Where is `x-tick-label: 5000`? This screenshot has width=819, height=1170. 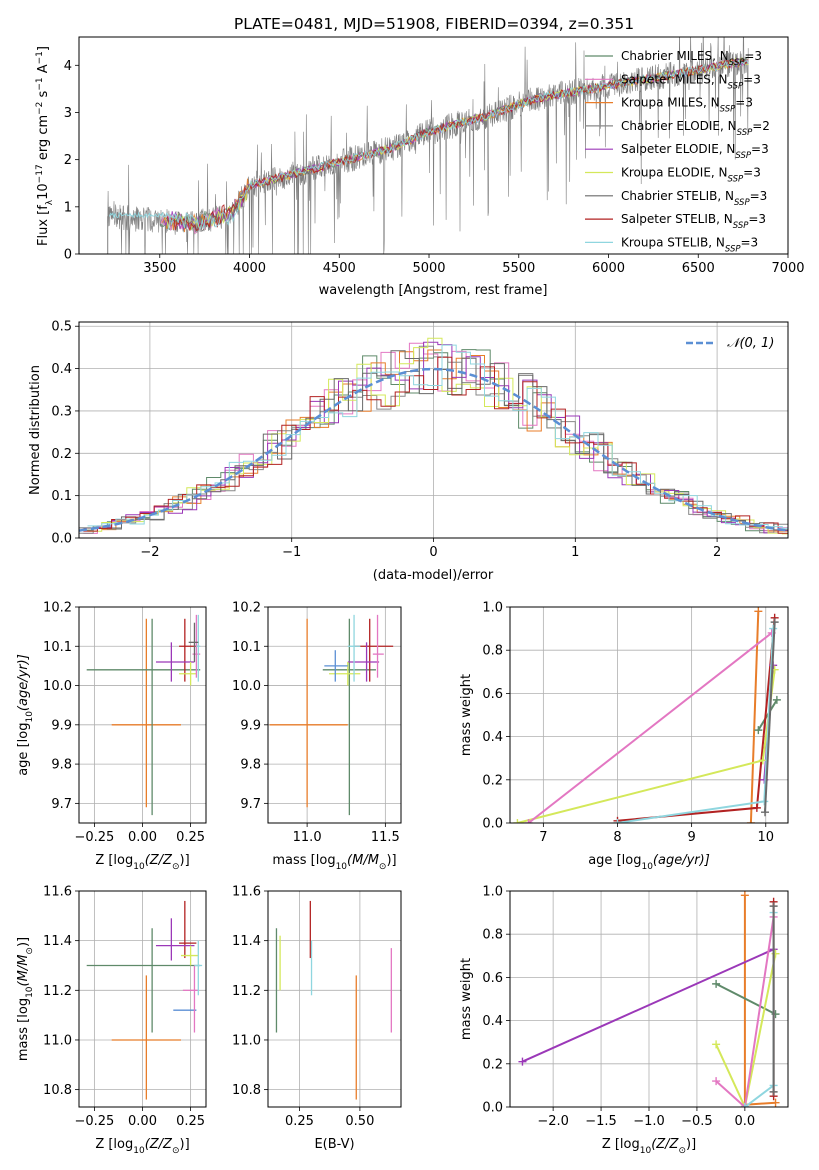 x-tick-label: 5000 is located at coordinates (428, 268).